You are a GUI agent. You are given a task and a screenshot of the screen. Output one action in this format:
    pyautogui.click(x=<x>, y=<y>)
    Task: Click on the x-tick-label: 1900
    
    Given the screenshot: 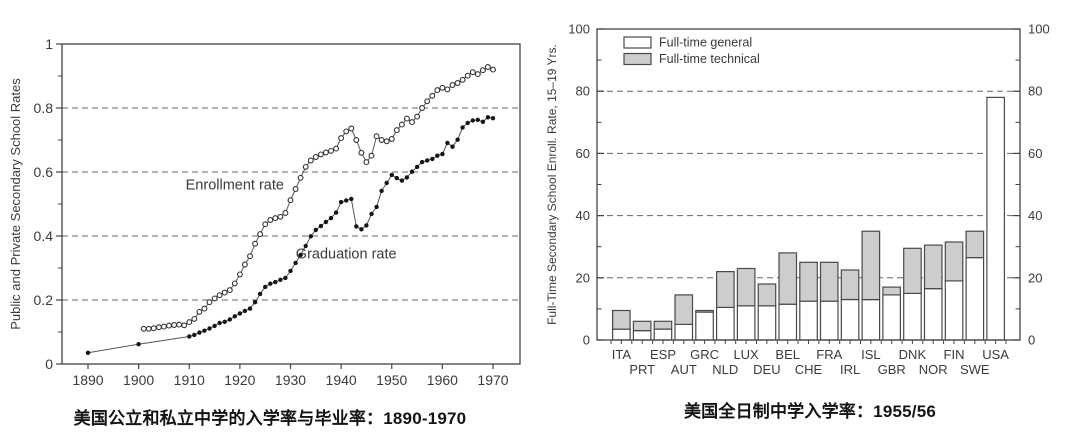 What is the action you would take?
    pyautogui.click(x=138, y=380)
    